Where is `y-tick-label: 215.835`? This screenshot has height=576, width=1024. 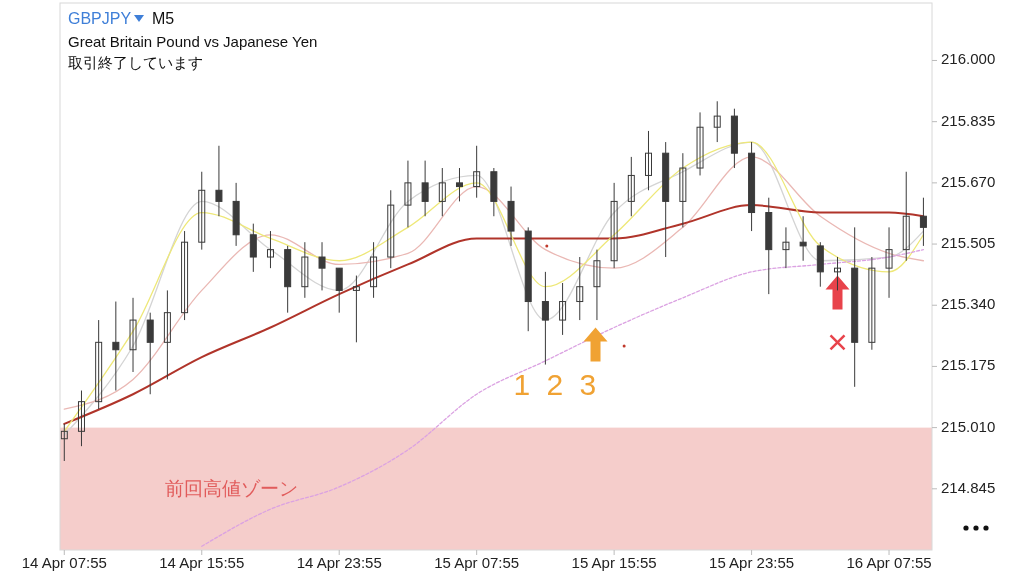 y-tick-label: 215.835 is located at coordinates (968, 120).